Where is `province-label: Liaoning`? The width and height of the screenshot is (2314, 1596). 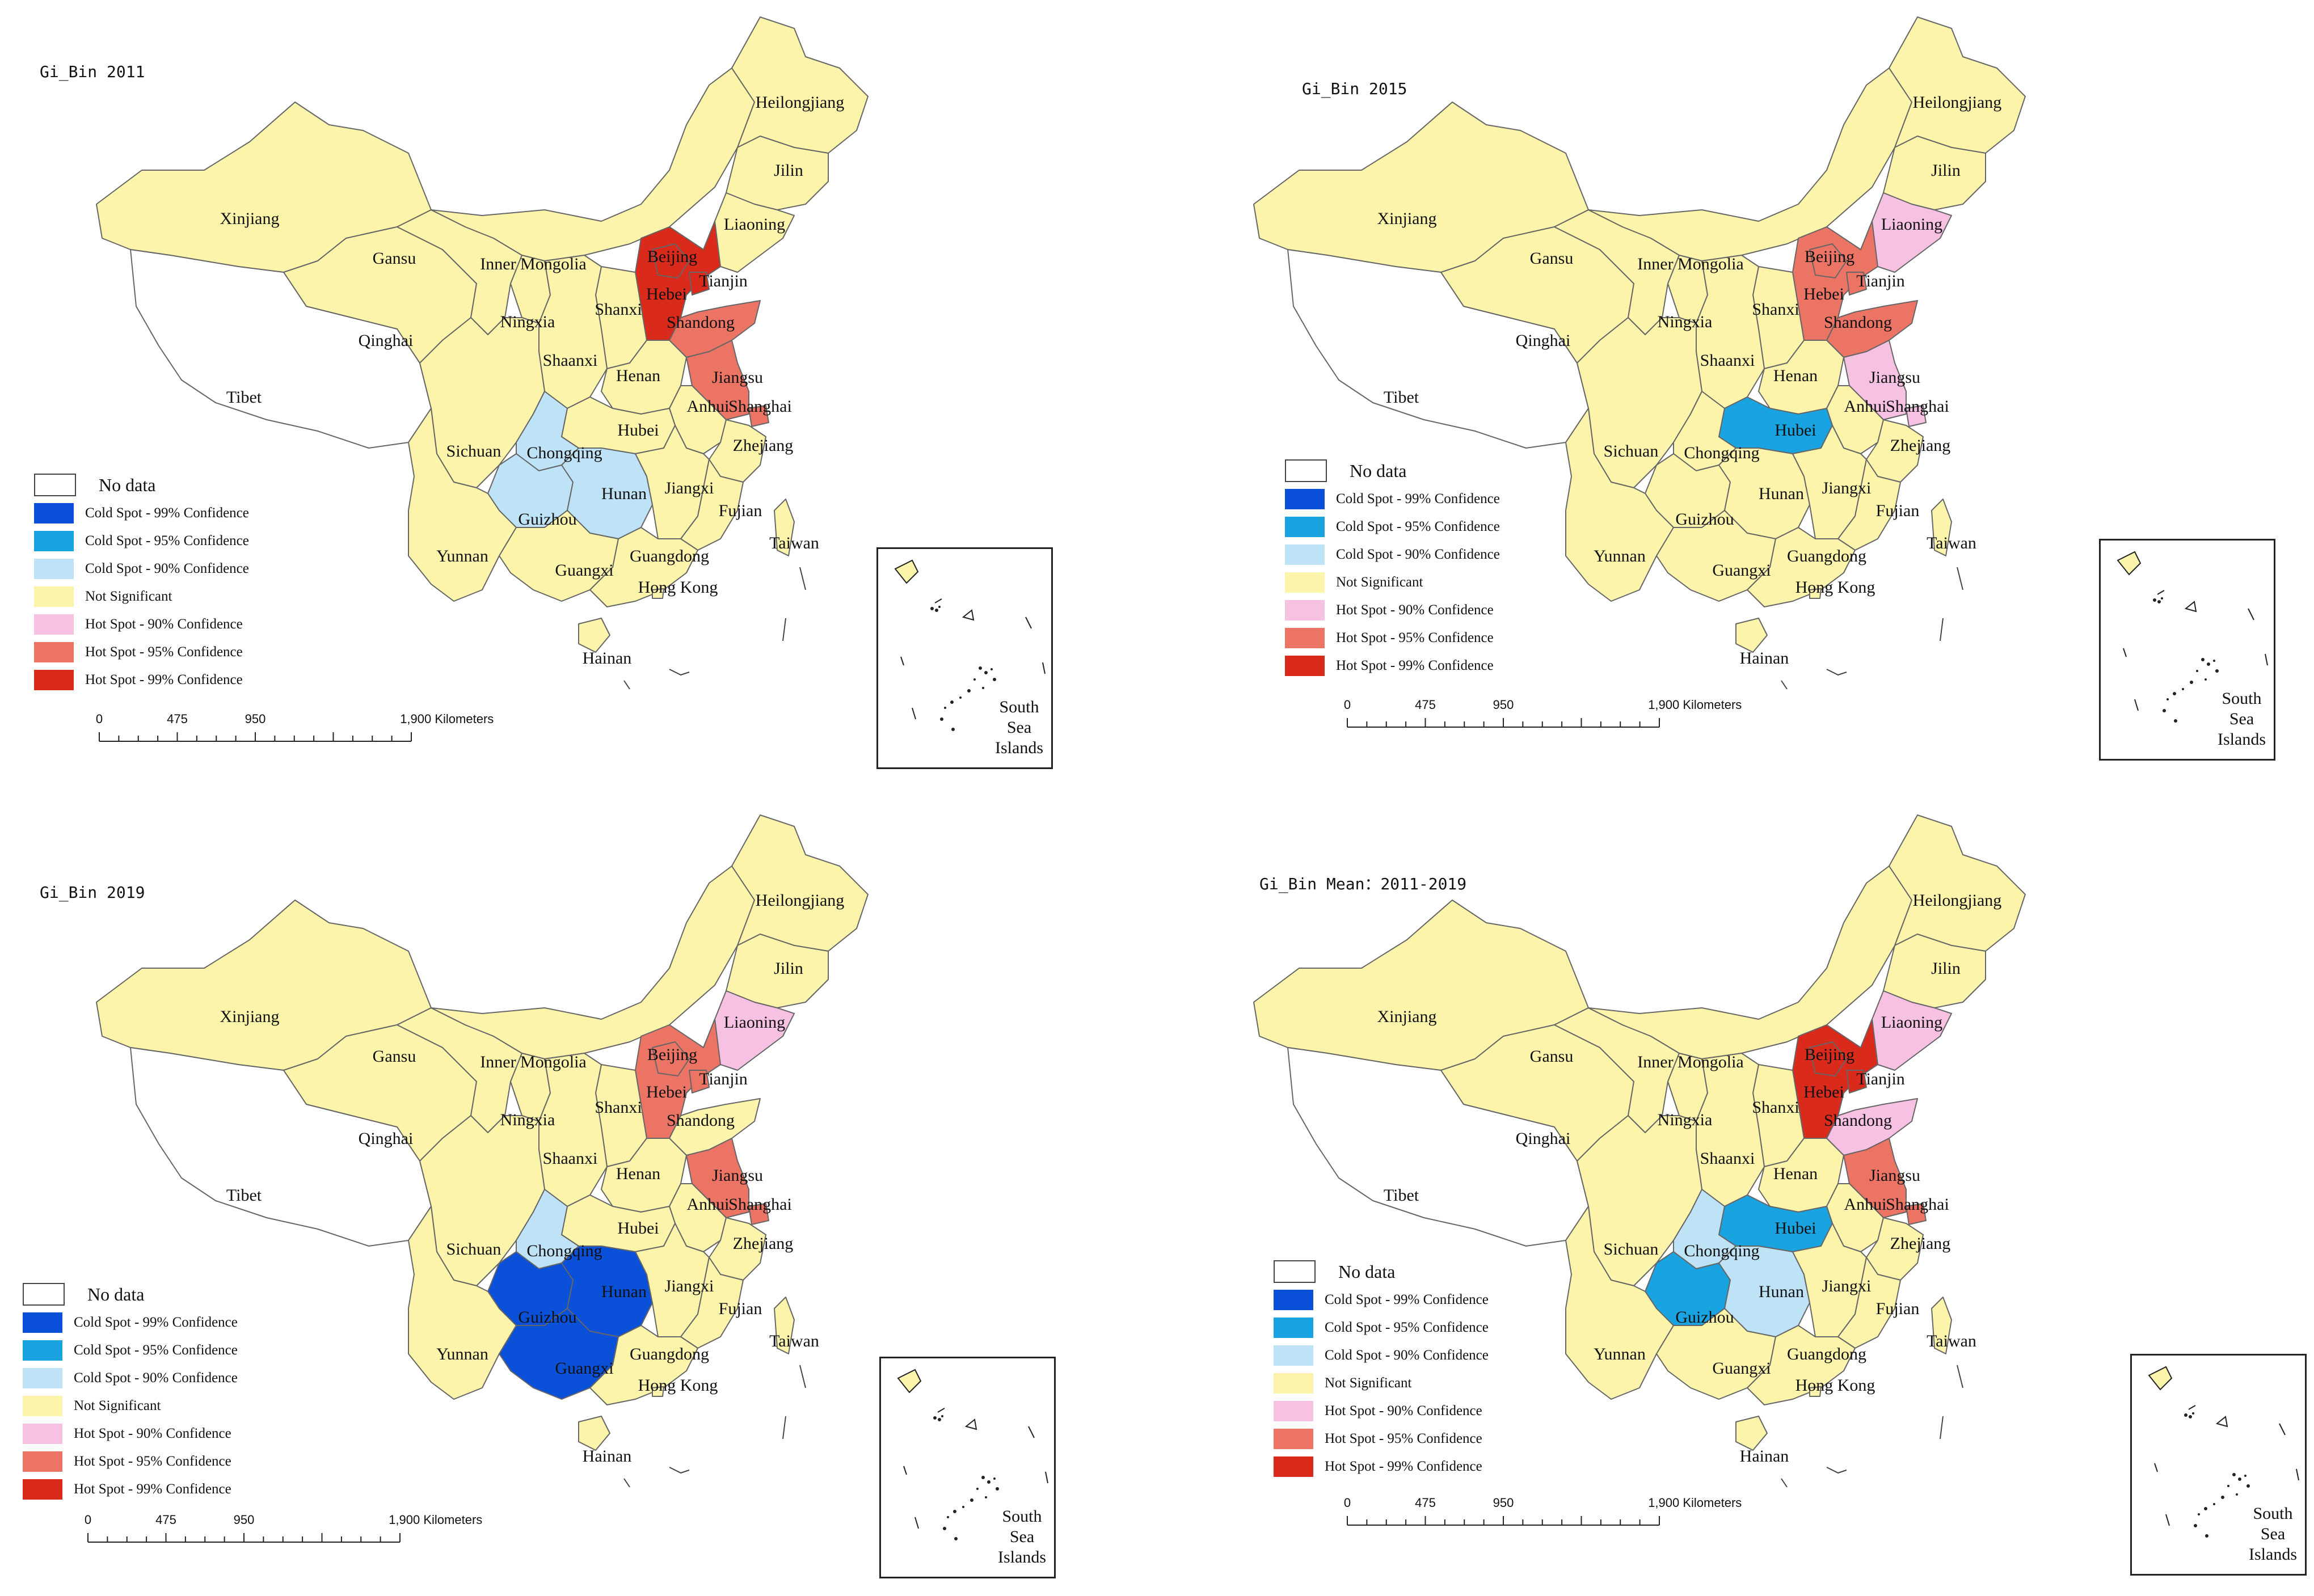 province-label: Liaoning is located at coordinates (754, 1022).